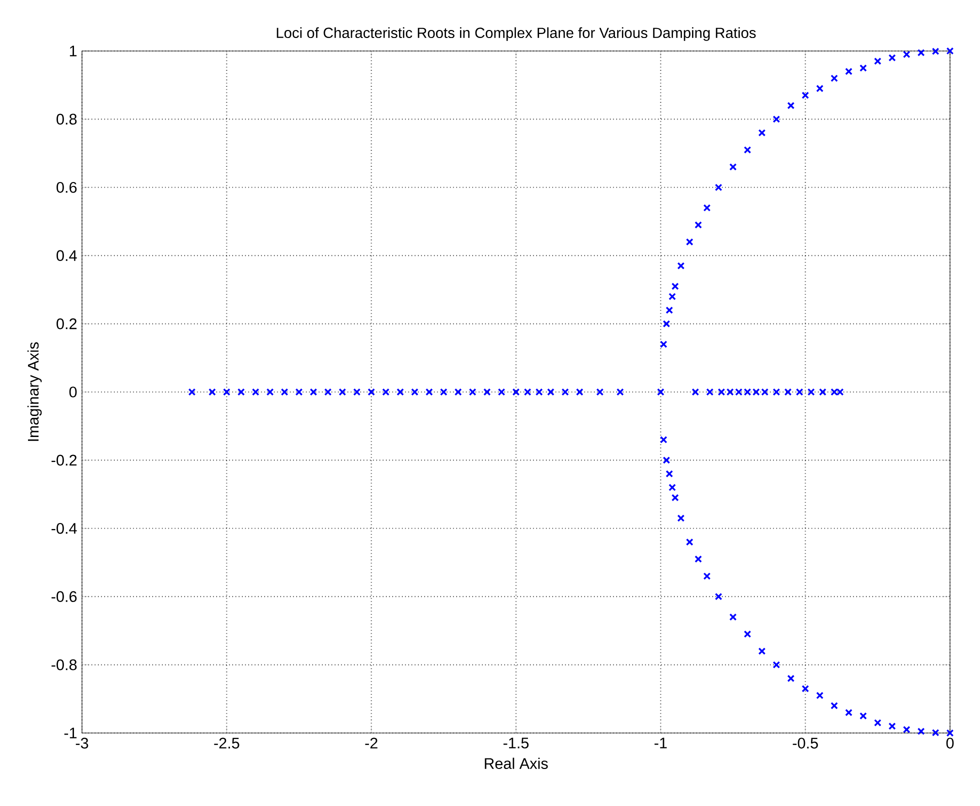 The height and width of the screenshot is (806, 980). I want to click on x-tick-label: -3, so click(82, 743).